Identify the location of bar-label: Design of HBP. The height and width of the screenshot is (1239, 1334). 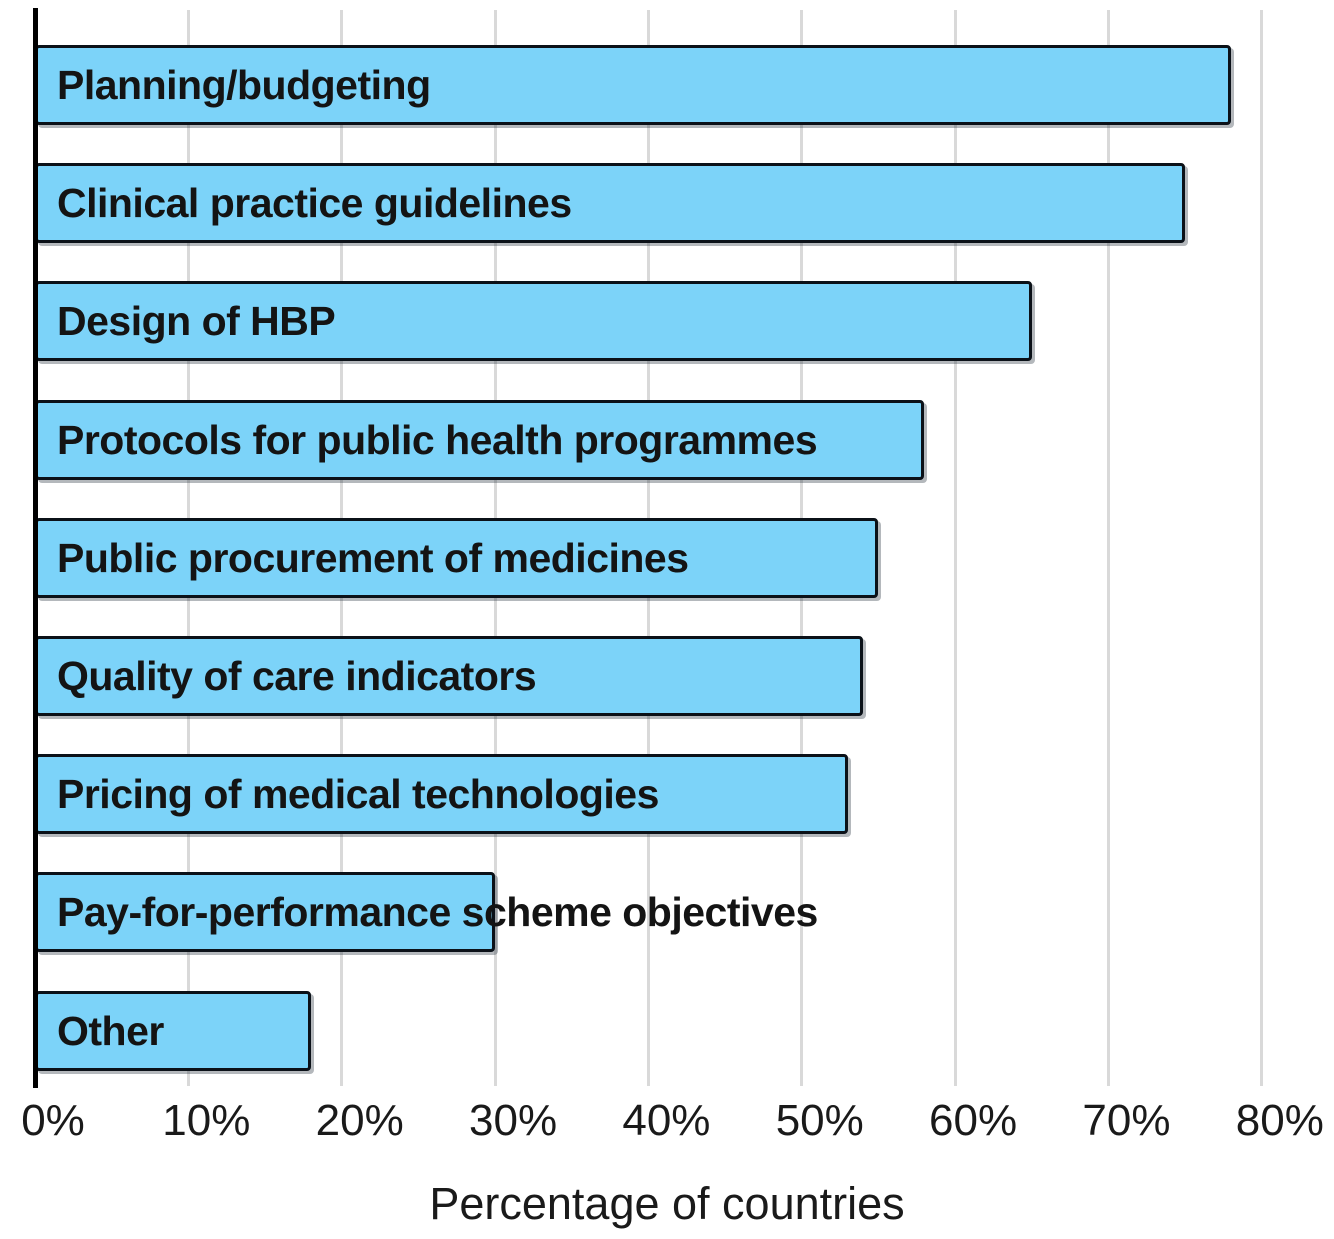
(196, 321).